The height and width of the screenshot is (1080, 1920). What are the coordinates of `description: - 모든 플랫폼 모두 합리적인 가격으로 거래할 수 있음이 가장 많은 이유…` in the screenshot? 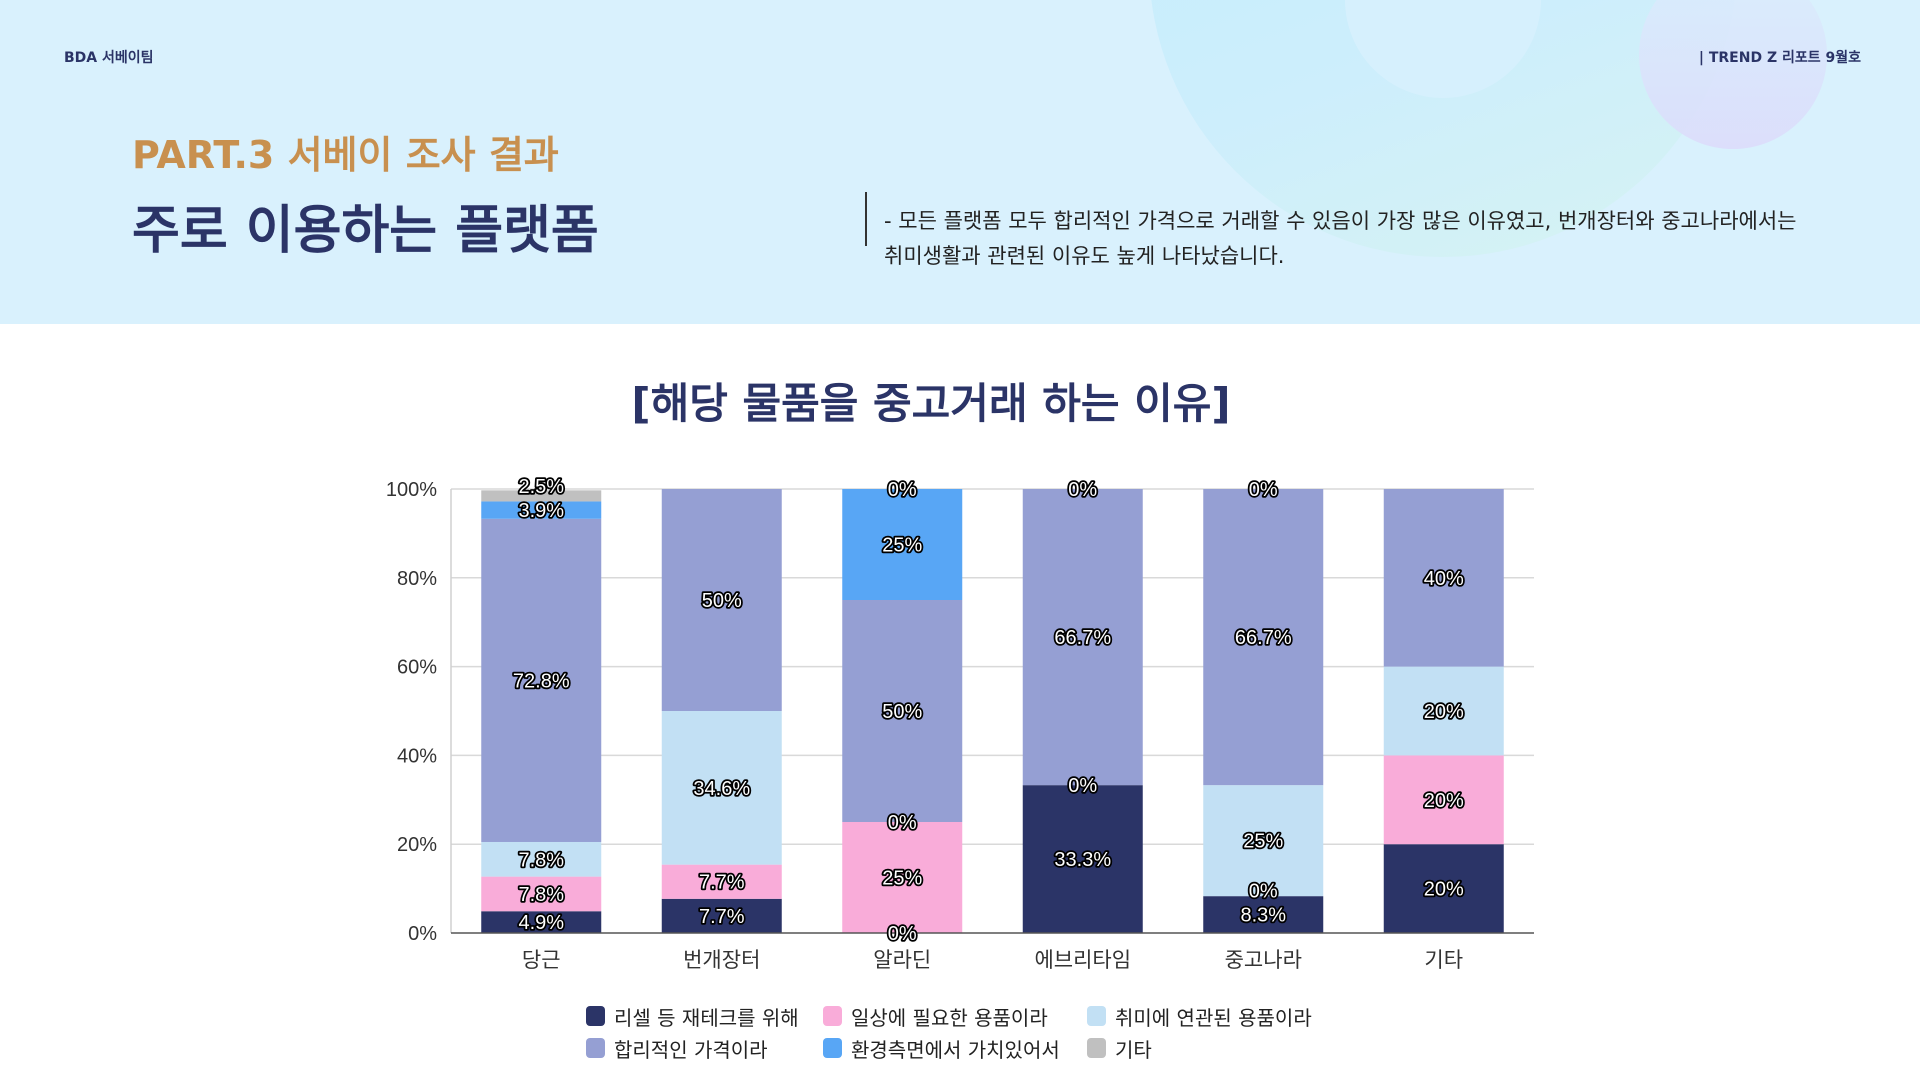 It's located at (1340, 239).